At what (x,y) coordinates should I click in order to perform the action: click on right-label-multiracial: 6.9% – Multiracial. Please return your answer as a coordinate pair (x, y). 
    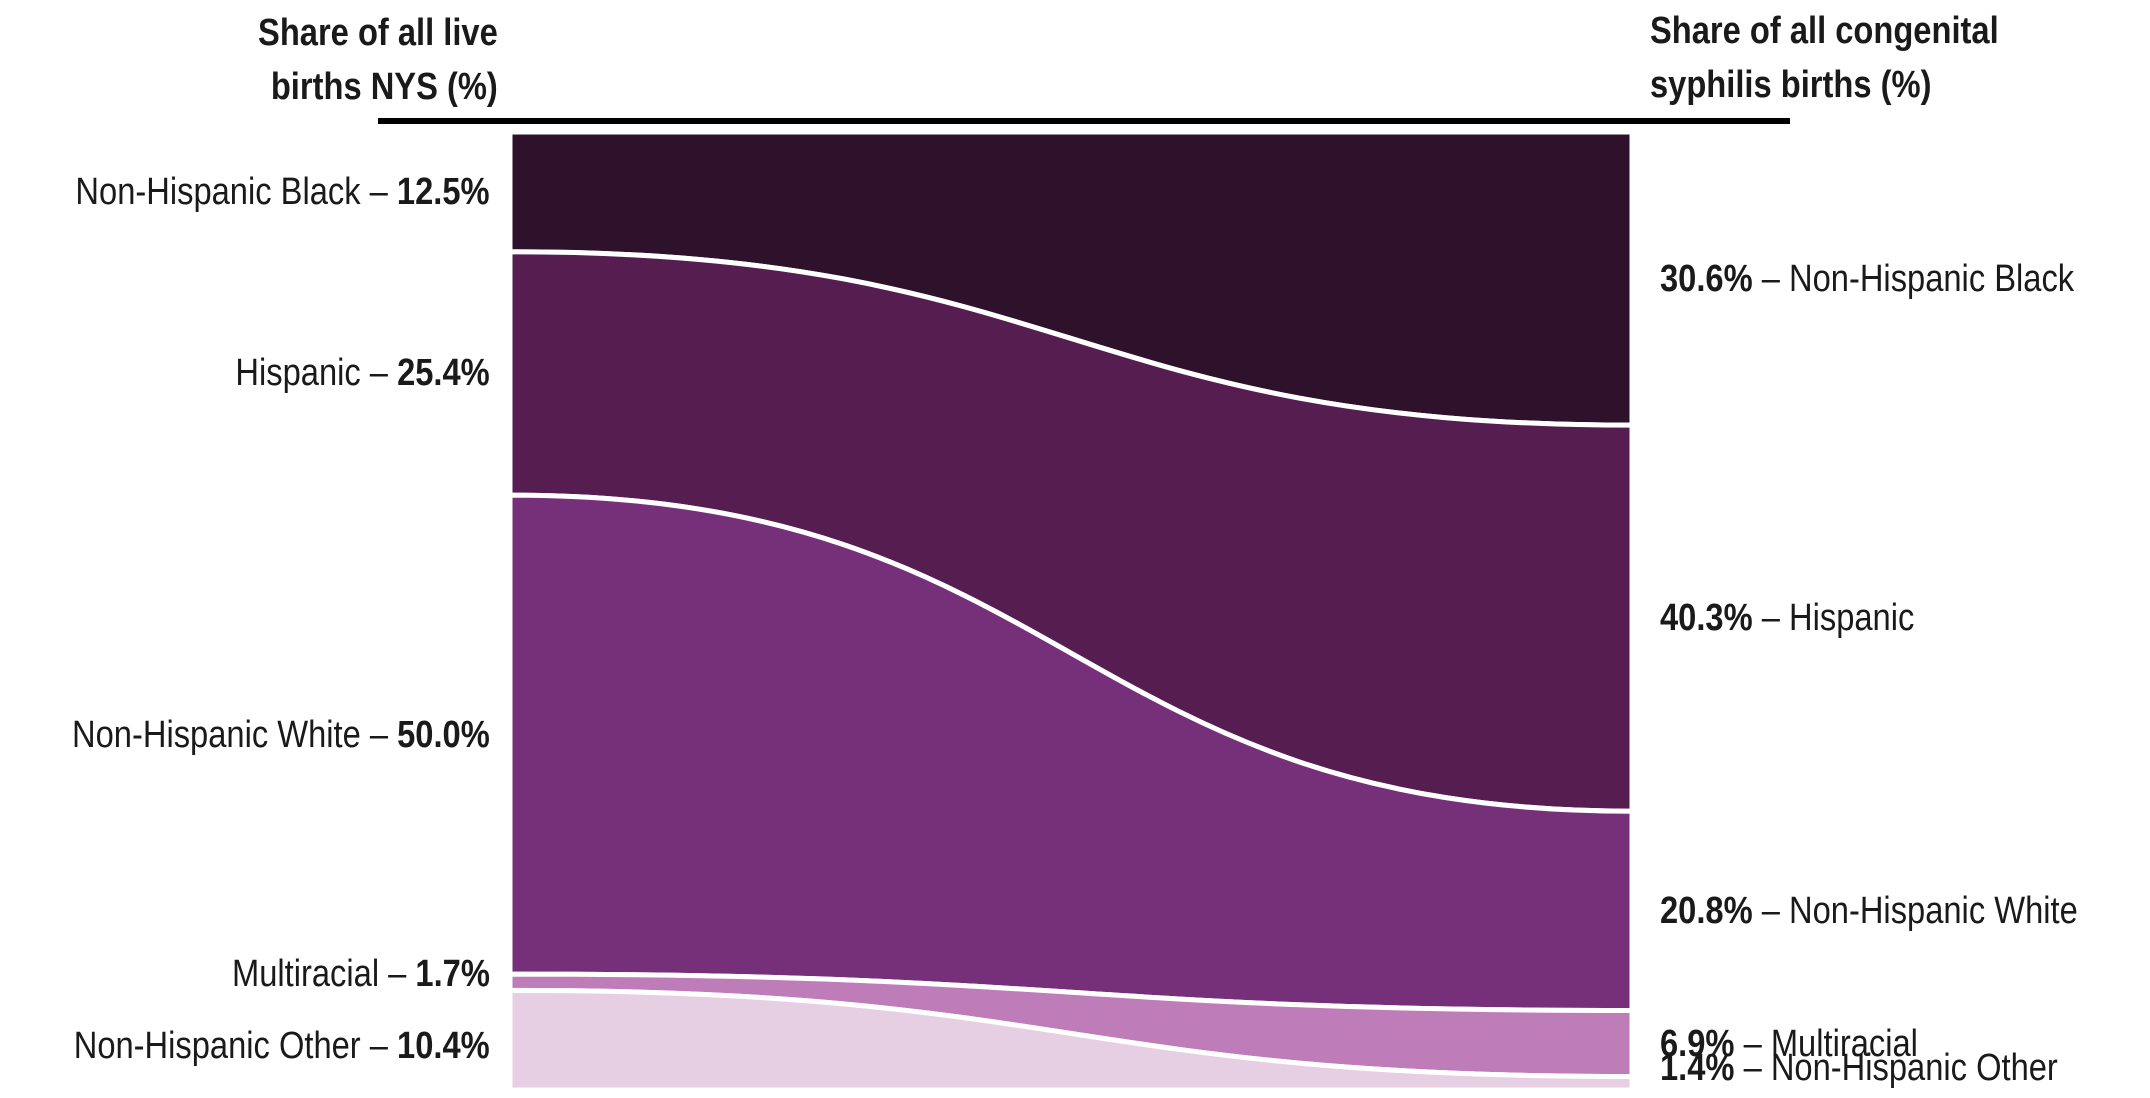
    Looking at the image, I should click on (1789, 1044).